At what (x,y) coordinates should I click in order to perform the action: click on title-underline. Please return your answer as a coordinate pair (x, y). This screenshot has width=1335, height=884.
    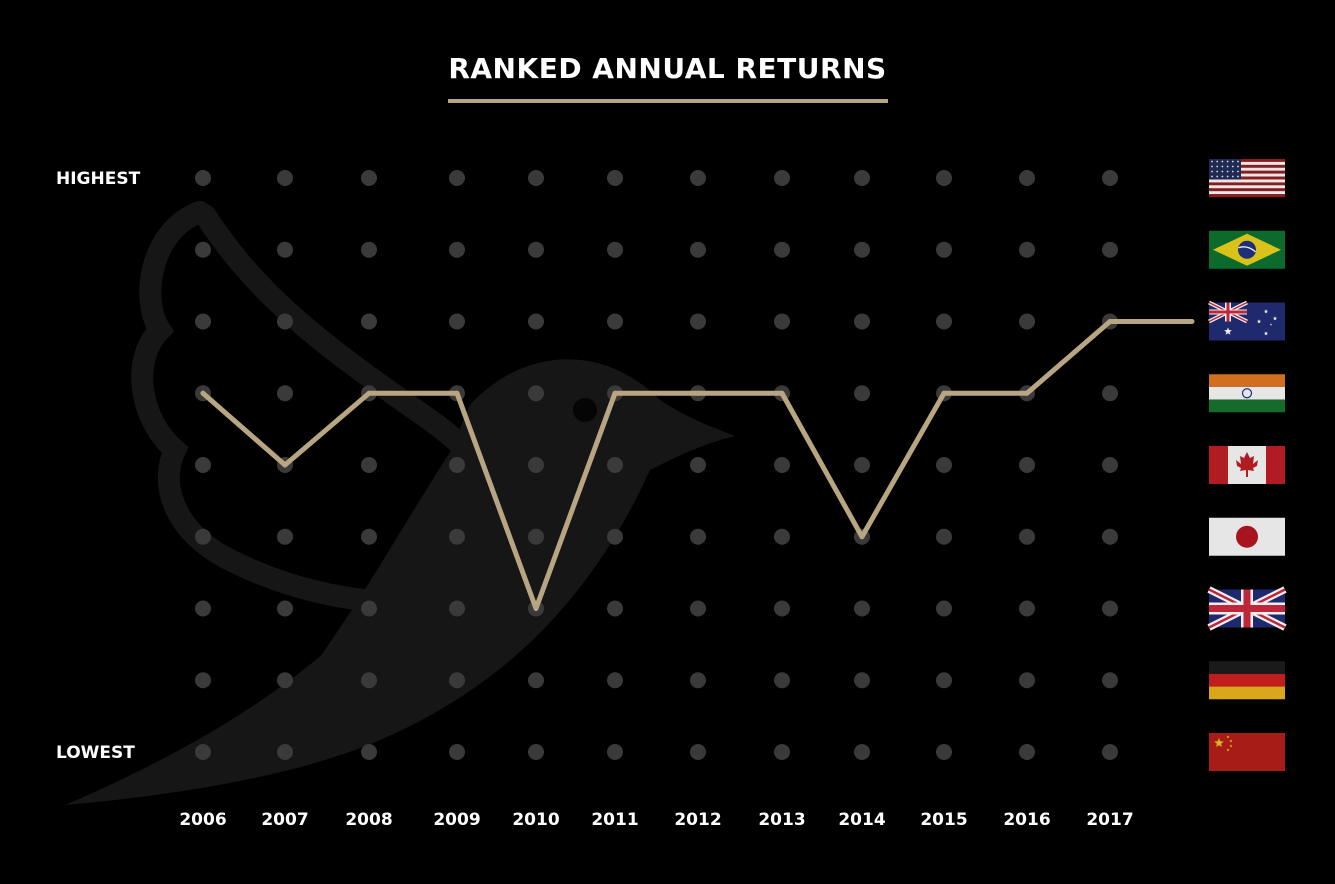
    Looking at the image, I should click on (668, 101).